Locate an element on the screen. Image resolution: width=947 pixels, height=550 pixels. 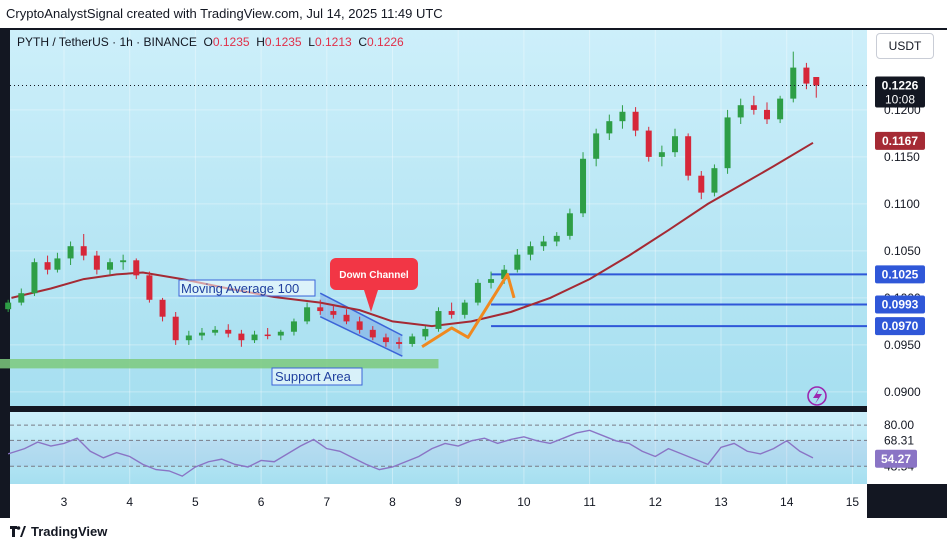
support-band is located at coordinates (219, 364).